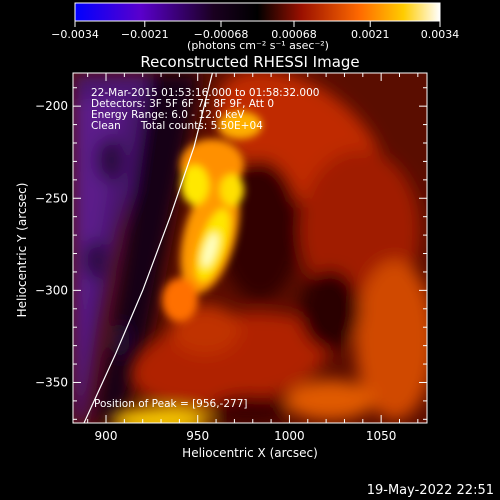 The height and width of the screenshot is (500, 500). I want to click on peak-position-label: Position of Peak = [956,-277], so click(171, 404).